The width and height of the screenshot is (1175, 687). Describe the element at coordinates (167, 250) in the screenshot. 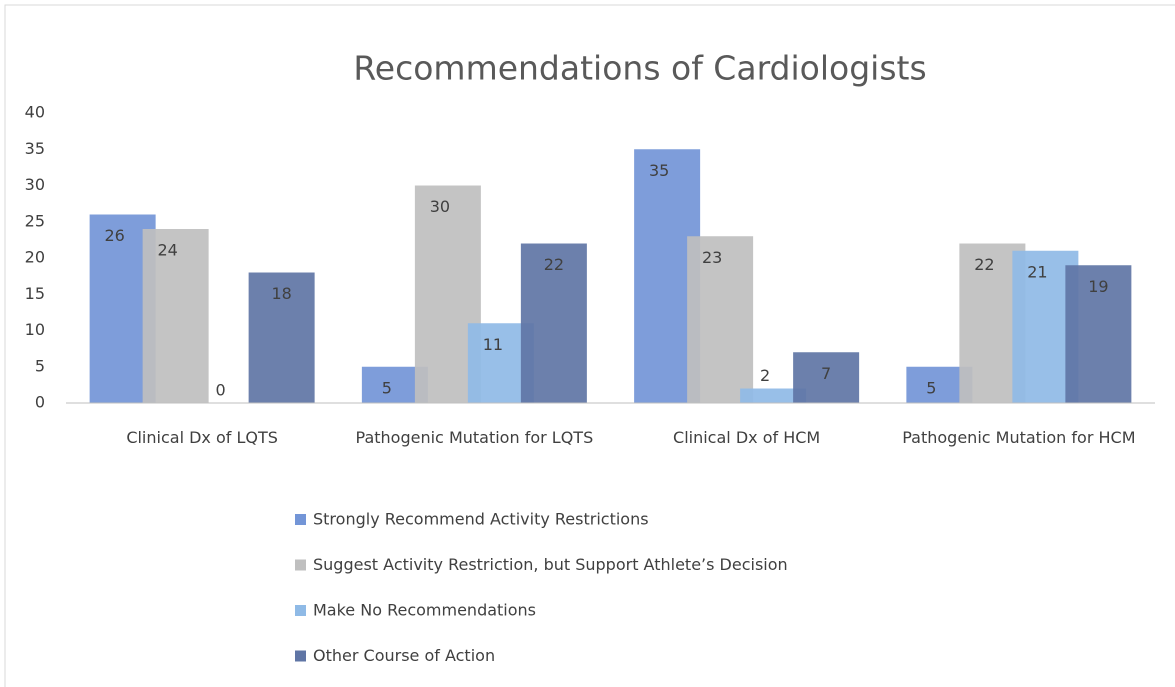

I see `data-label: 24` at that location.